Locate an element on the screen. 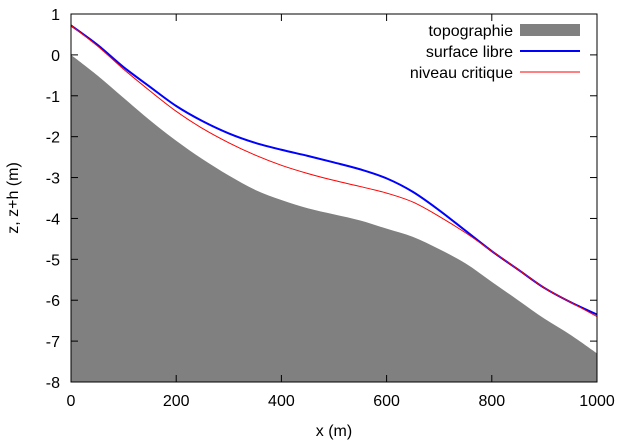  y-axis-label: z, z+h (m) is located at coordinates (13, 198).